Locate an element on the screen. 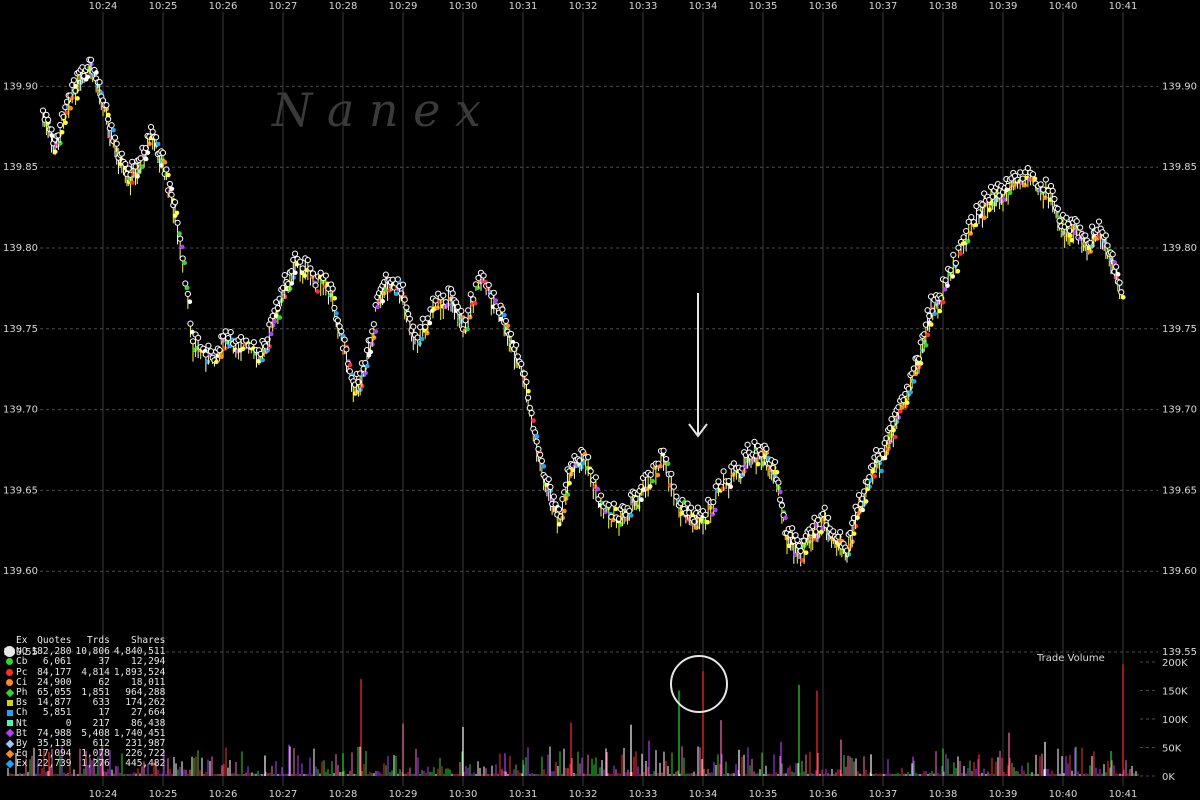  legend-trds: 612 is located at coordinates (101, 744).